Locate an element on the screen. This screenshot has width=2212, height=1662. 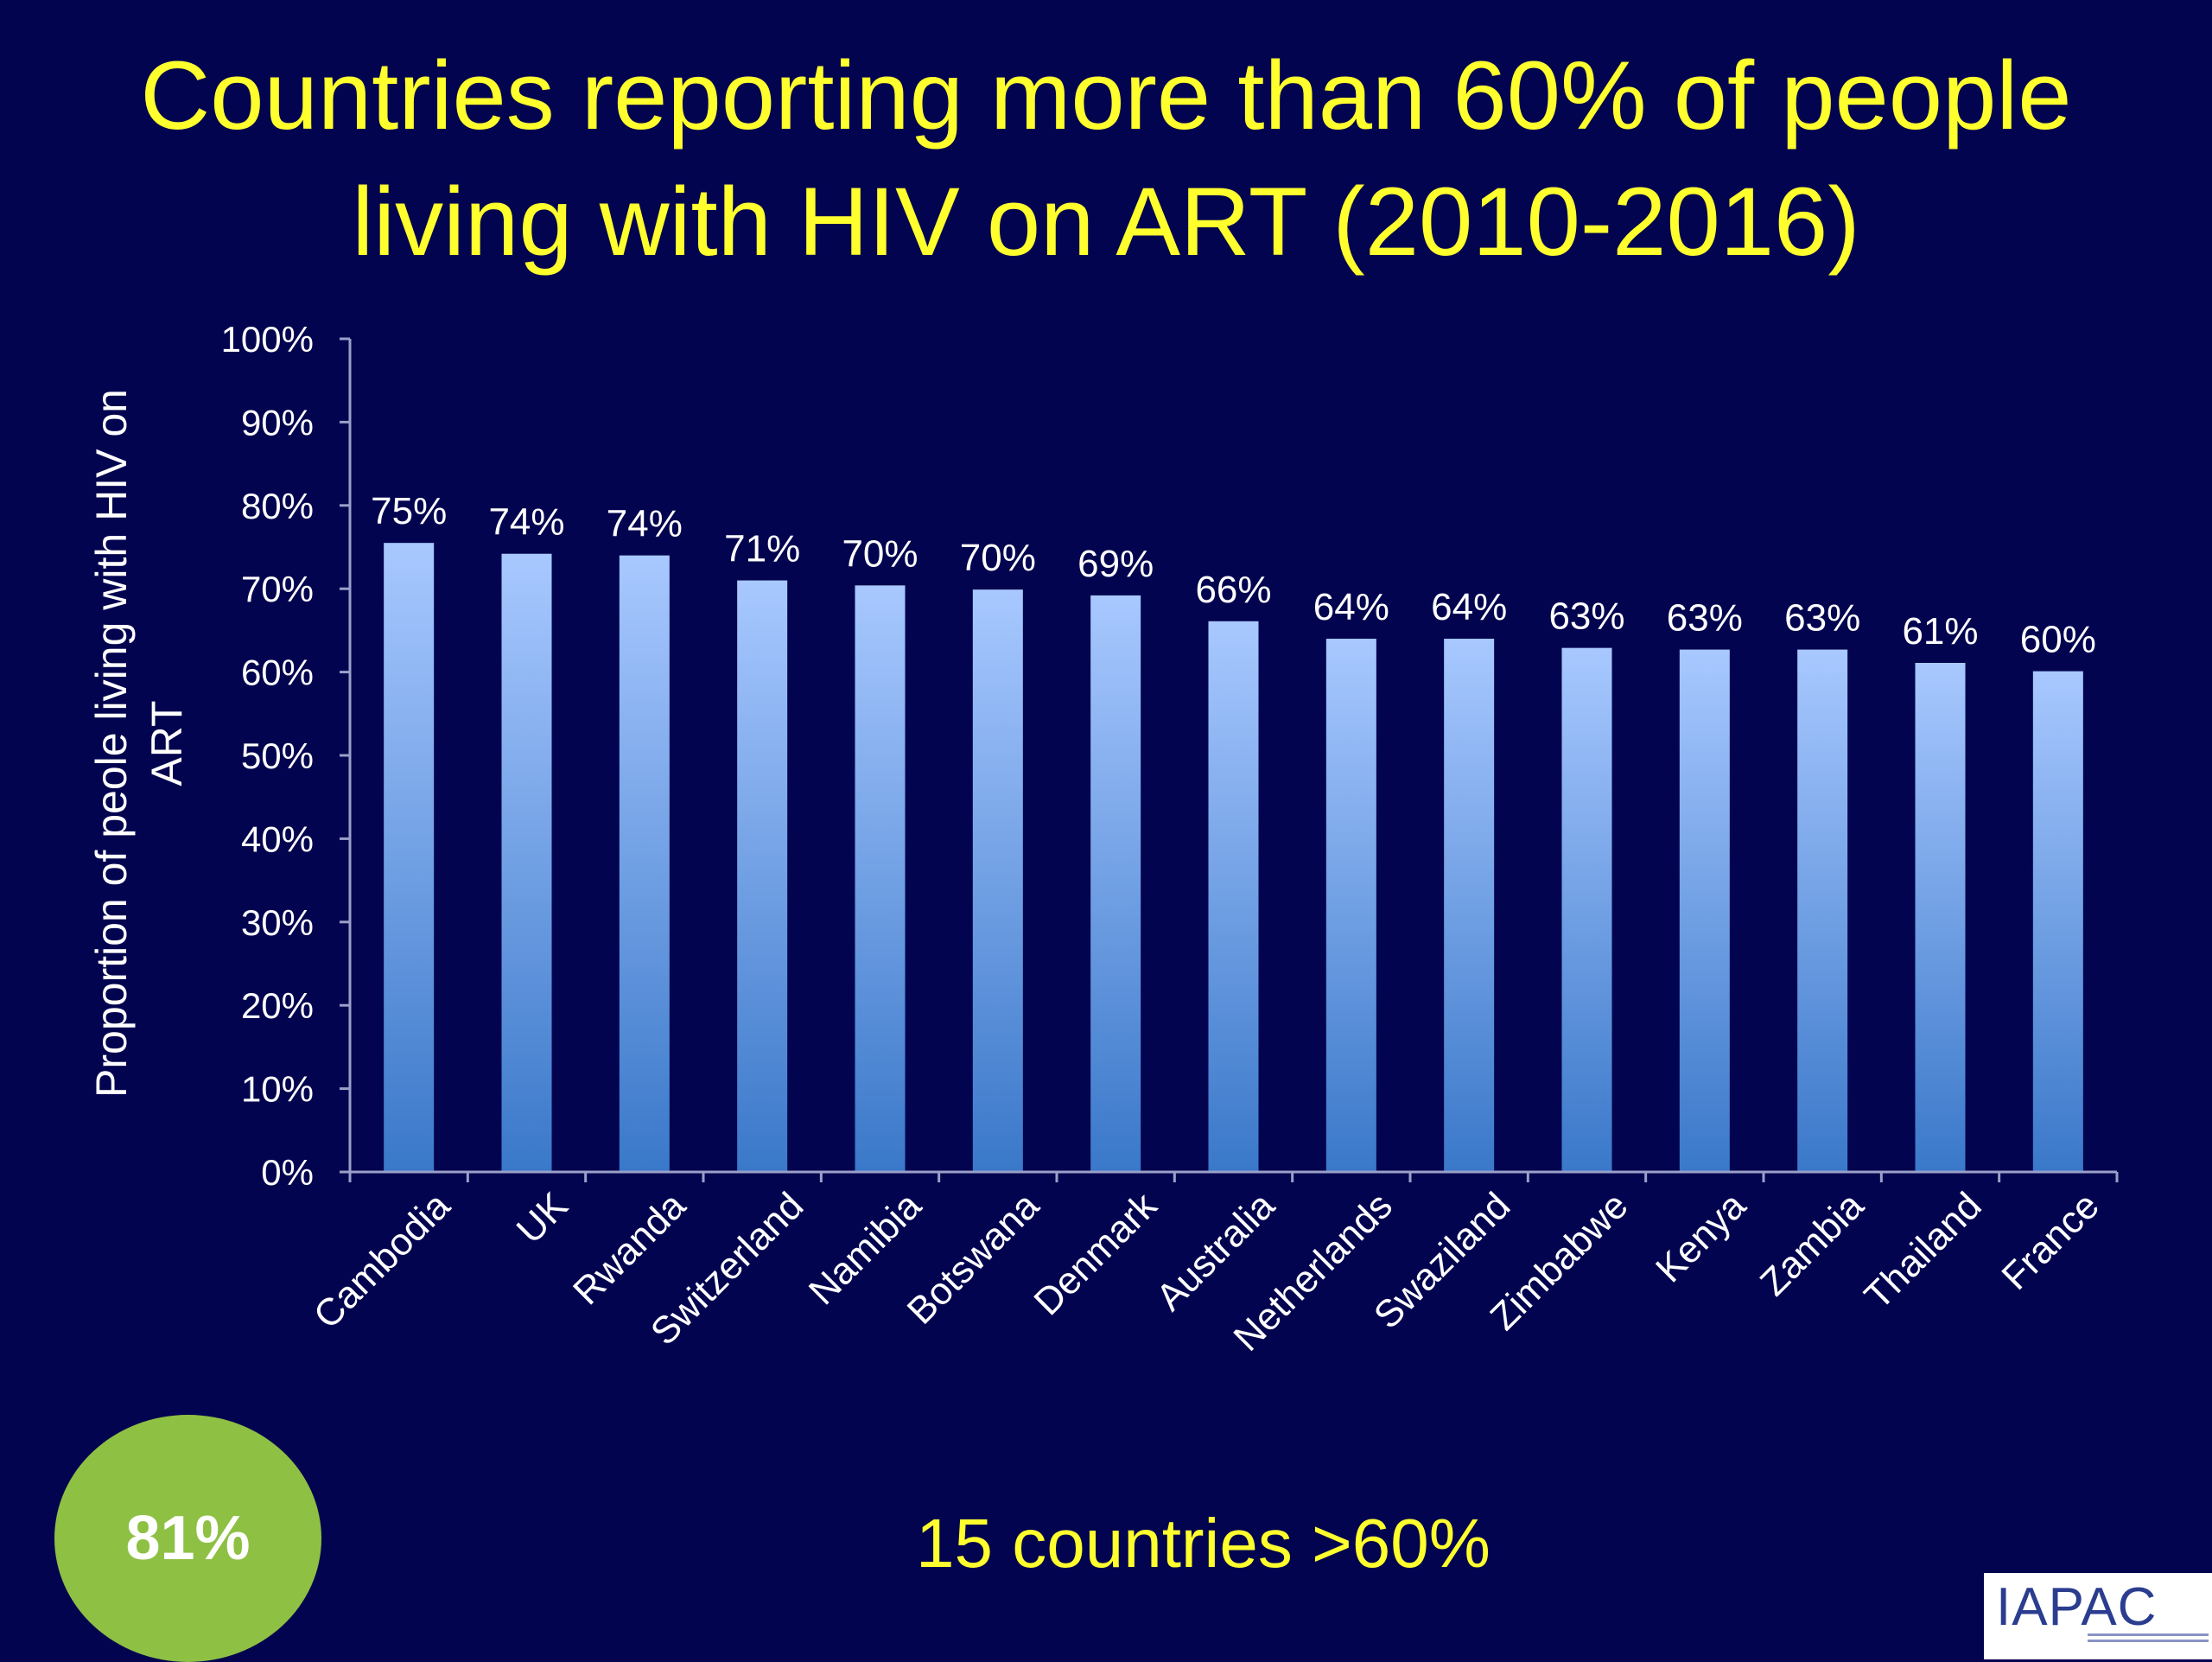
data-label: 66% is located at coordinates (1233, 590).